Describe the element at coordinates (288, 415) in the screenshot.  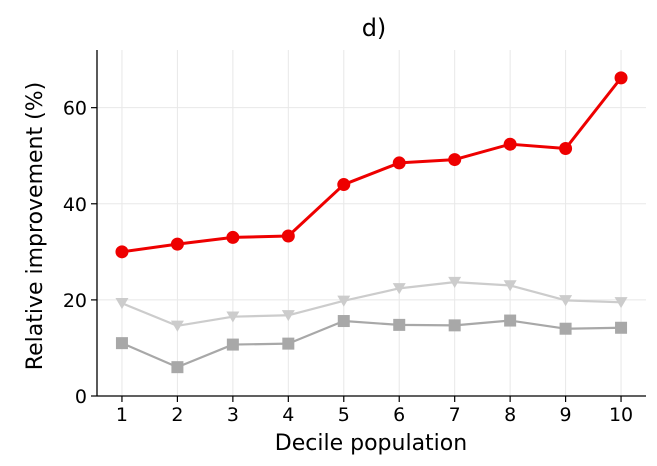
I see `x-tick-label: 4` at that location.